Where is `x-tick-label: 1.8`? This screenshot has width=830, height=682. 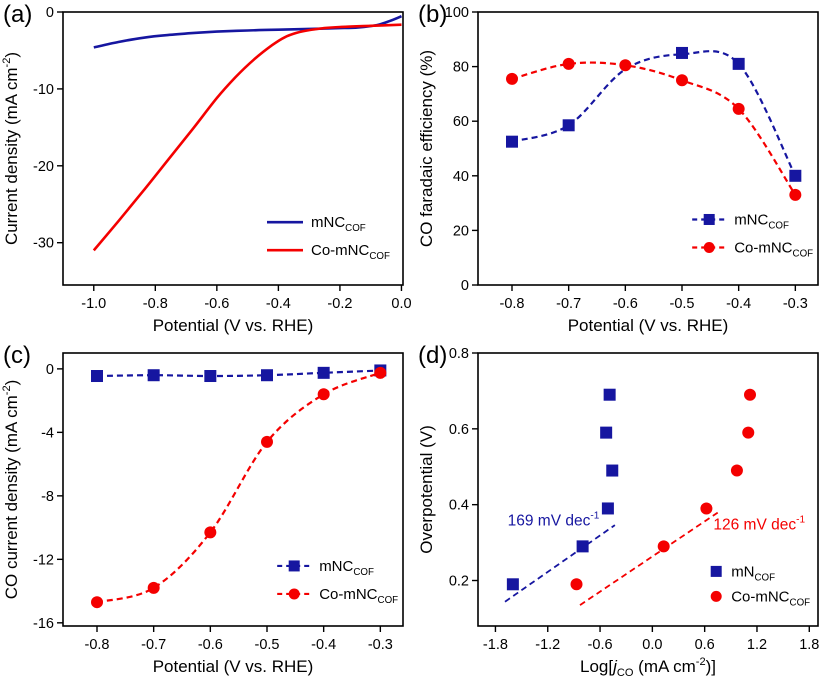 x-tick-label: 1.8 is located at coordinates (809, 645).